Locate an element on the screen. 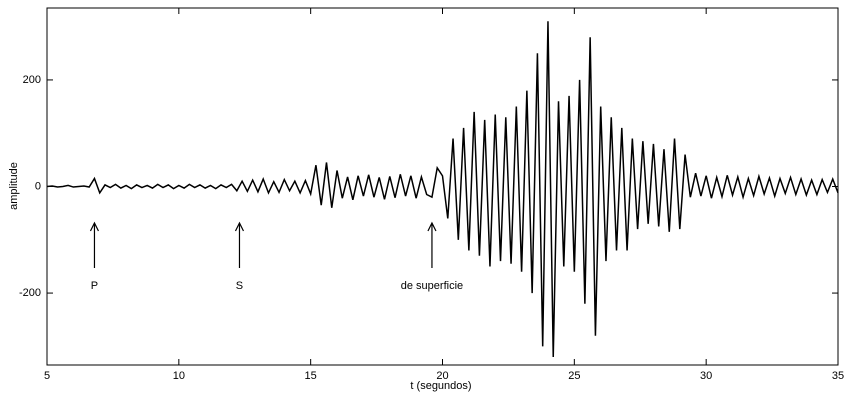  x-tick-label: 5 is located at coordinates (47, 376).